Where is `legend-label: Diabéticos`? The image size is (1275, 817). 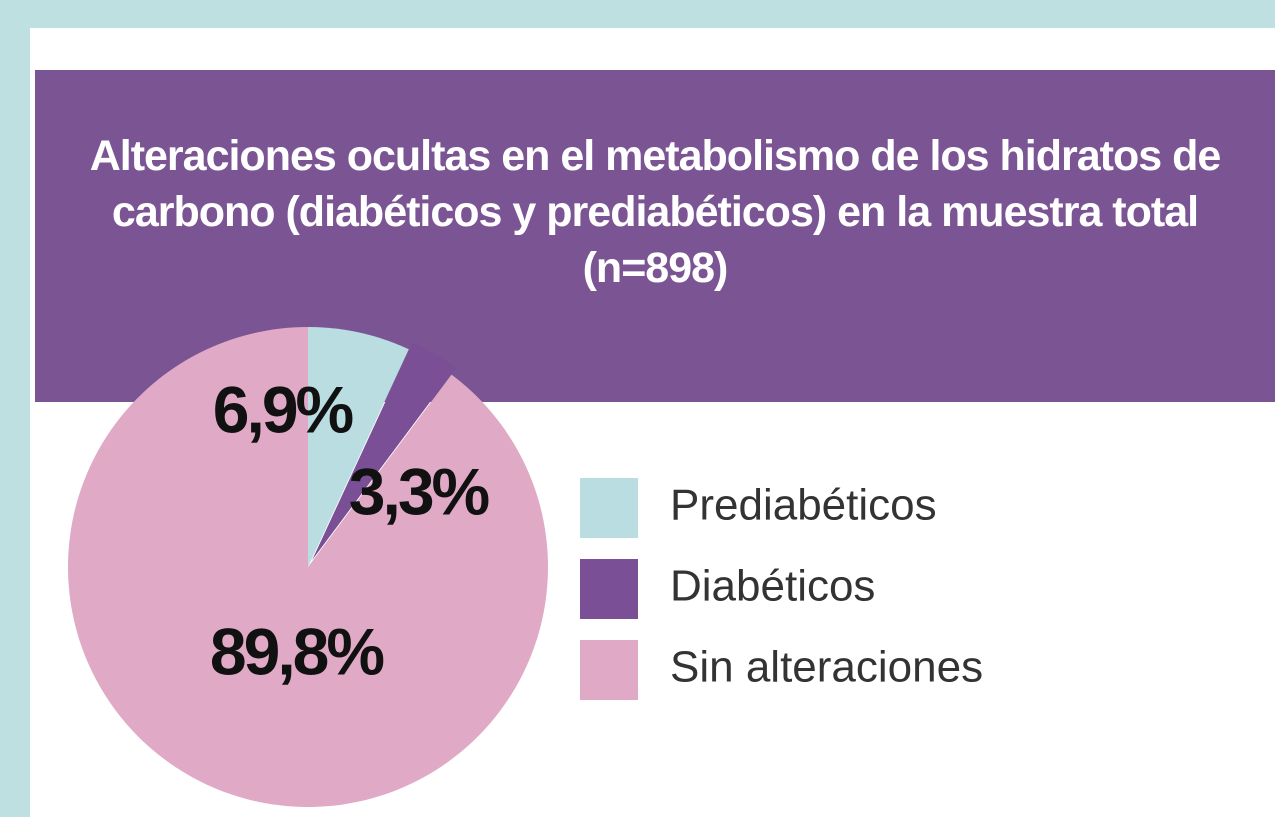 legend-label: Diabéticos is located at coordinates (772, 586).